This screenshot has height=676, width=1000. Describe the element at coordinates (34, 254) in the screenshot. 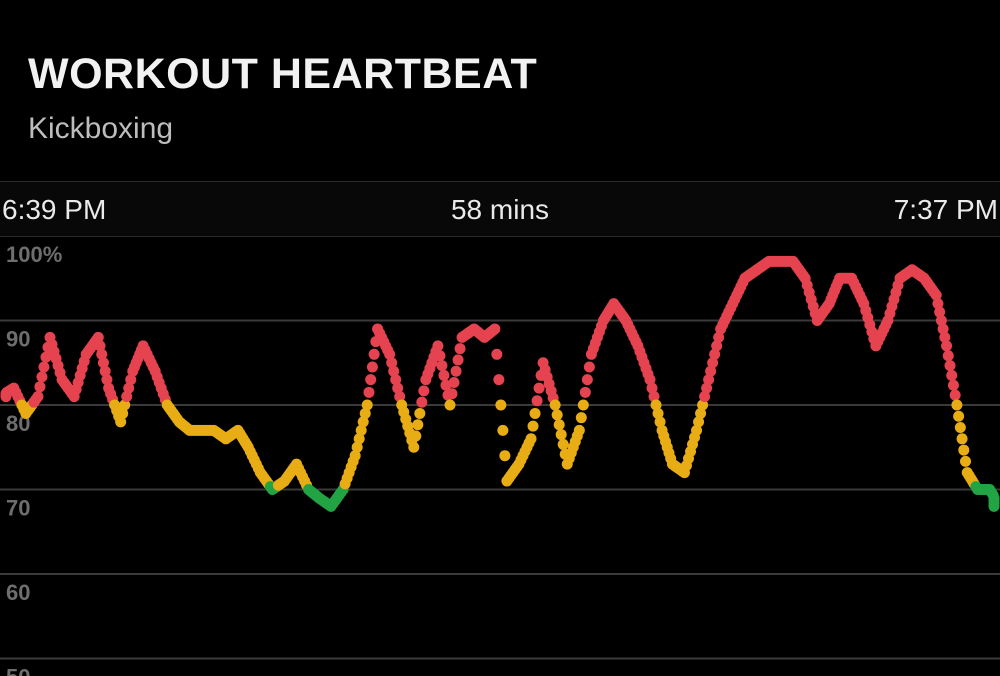

I see `y-tick-label: 100%` at that location.